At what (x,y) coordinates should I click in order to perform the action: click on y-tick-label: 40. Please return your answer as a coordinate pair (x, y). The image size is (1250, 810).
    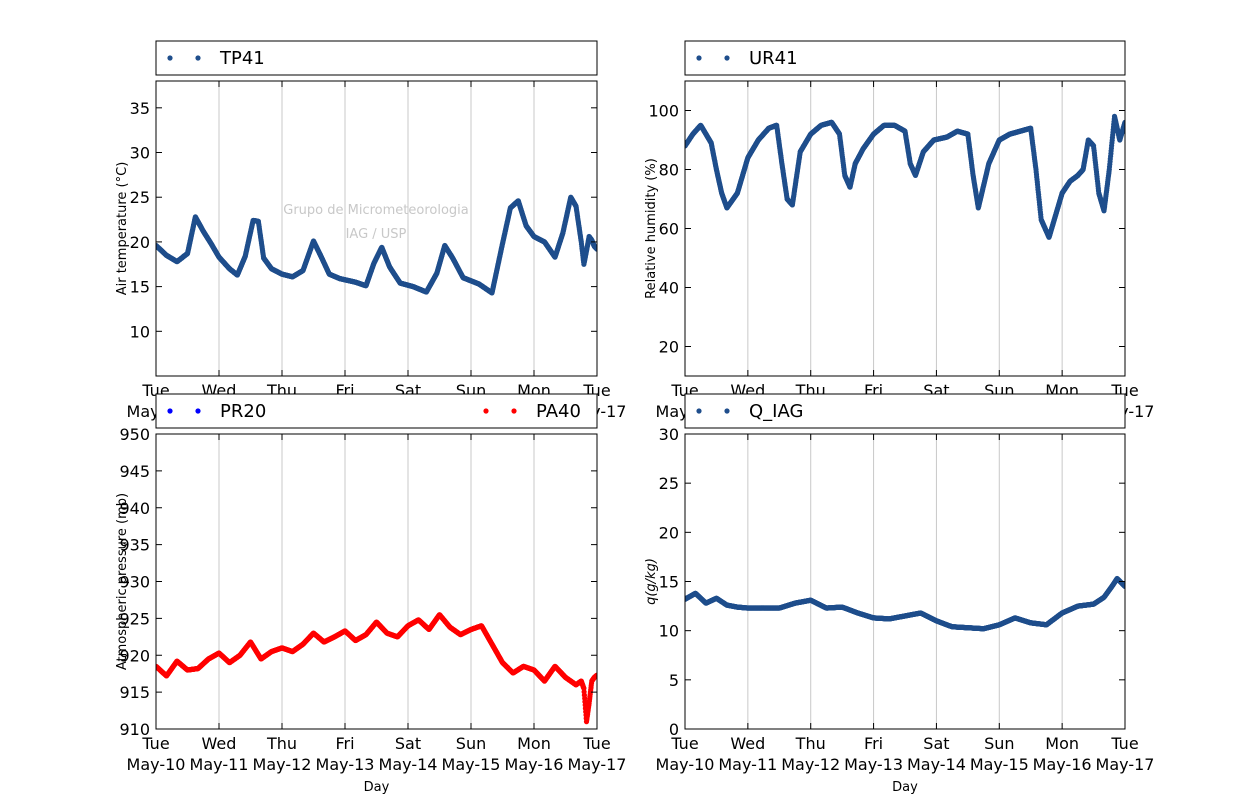
    Looking at the image, I should click on (669, 288).